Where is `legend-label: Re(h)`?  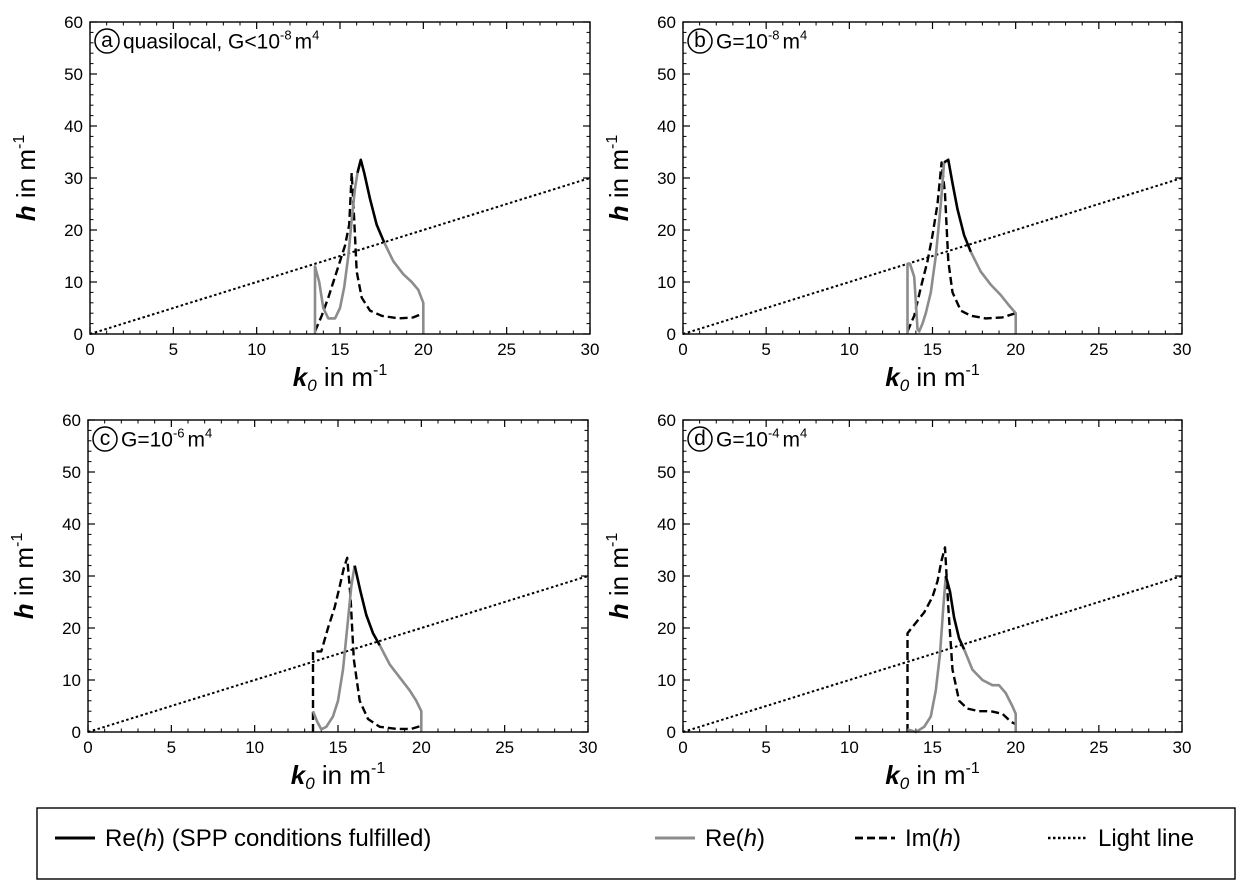
legend-label: Re(h) is located at coordinates (735, 838).